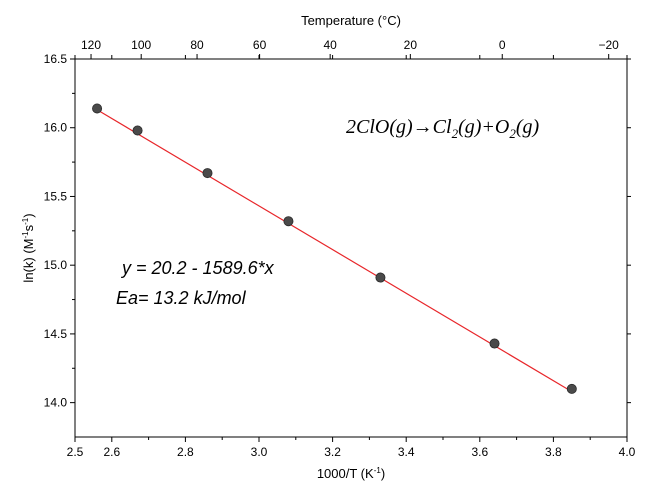 Image resolution: width=650 pixels, height=500 pixels. I want to click on x-tick-label: 3.2, so click(332, 452).